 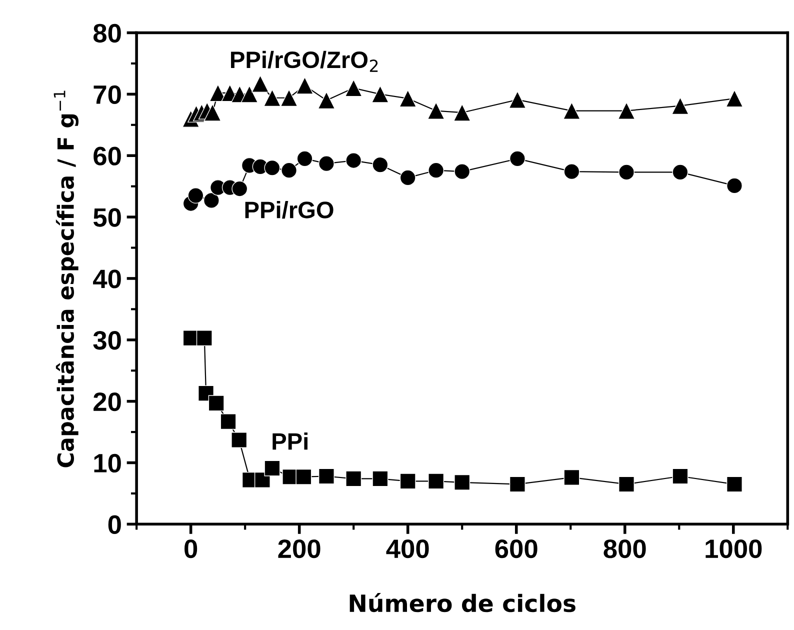 What do you see at coordinates (289, 210) in the screenshot?
I see `series-label: PPi/rGO` at bounding box center [289, 210].